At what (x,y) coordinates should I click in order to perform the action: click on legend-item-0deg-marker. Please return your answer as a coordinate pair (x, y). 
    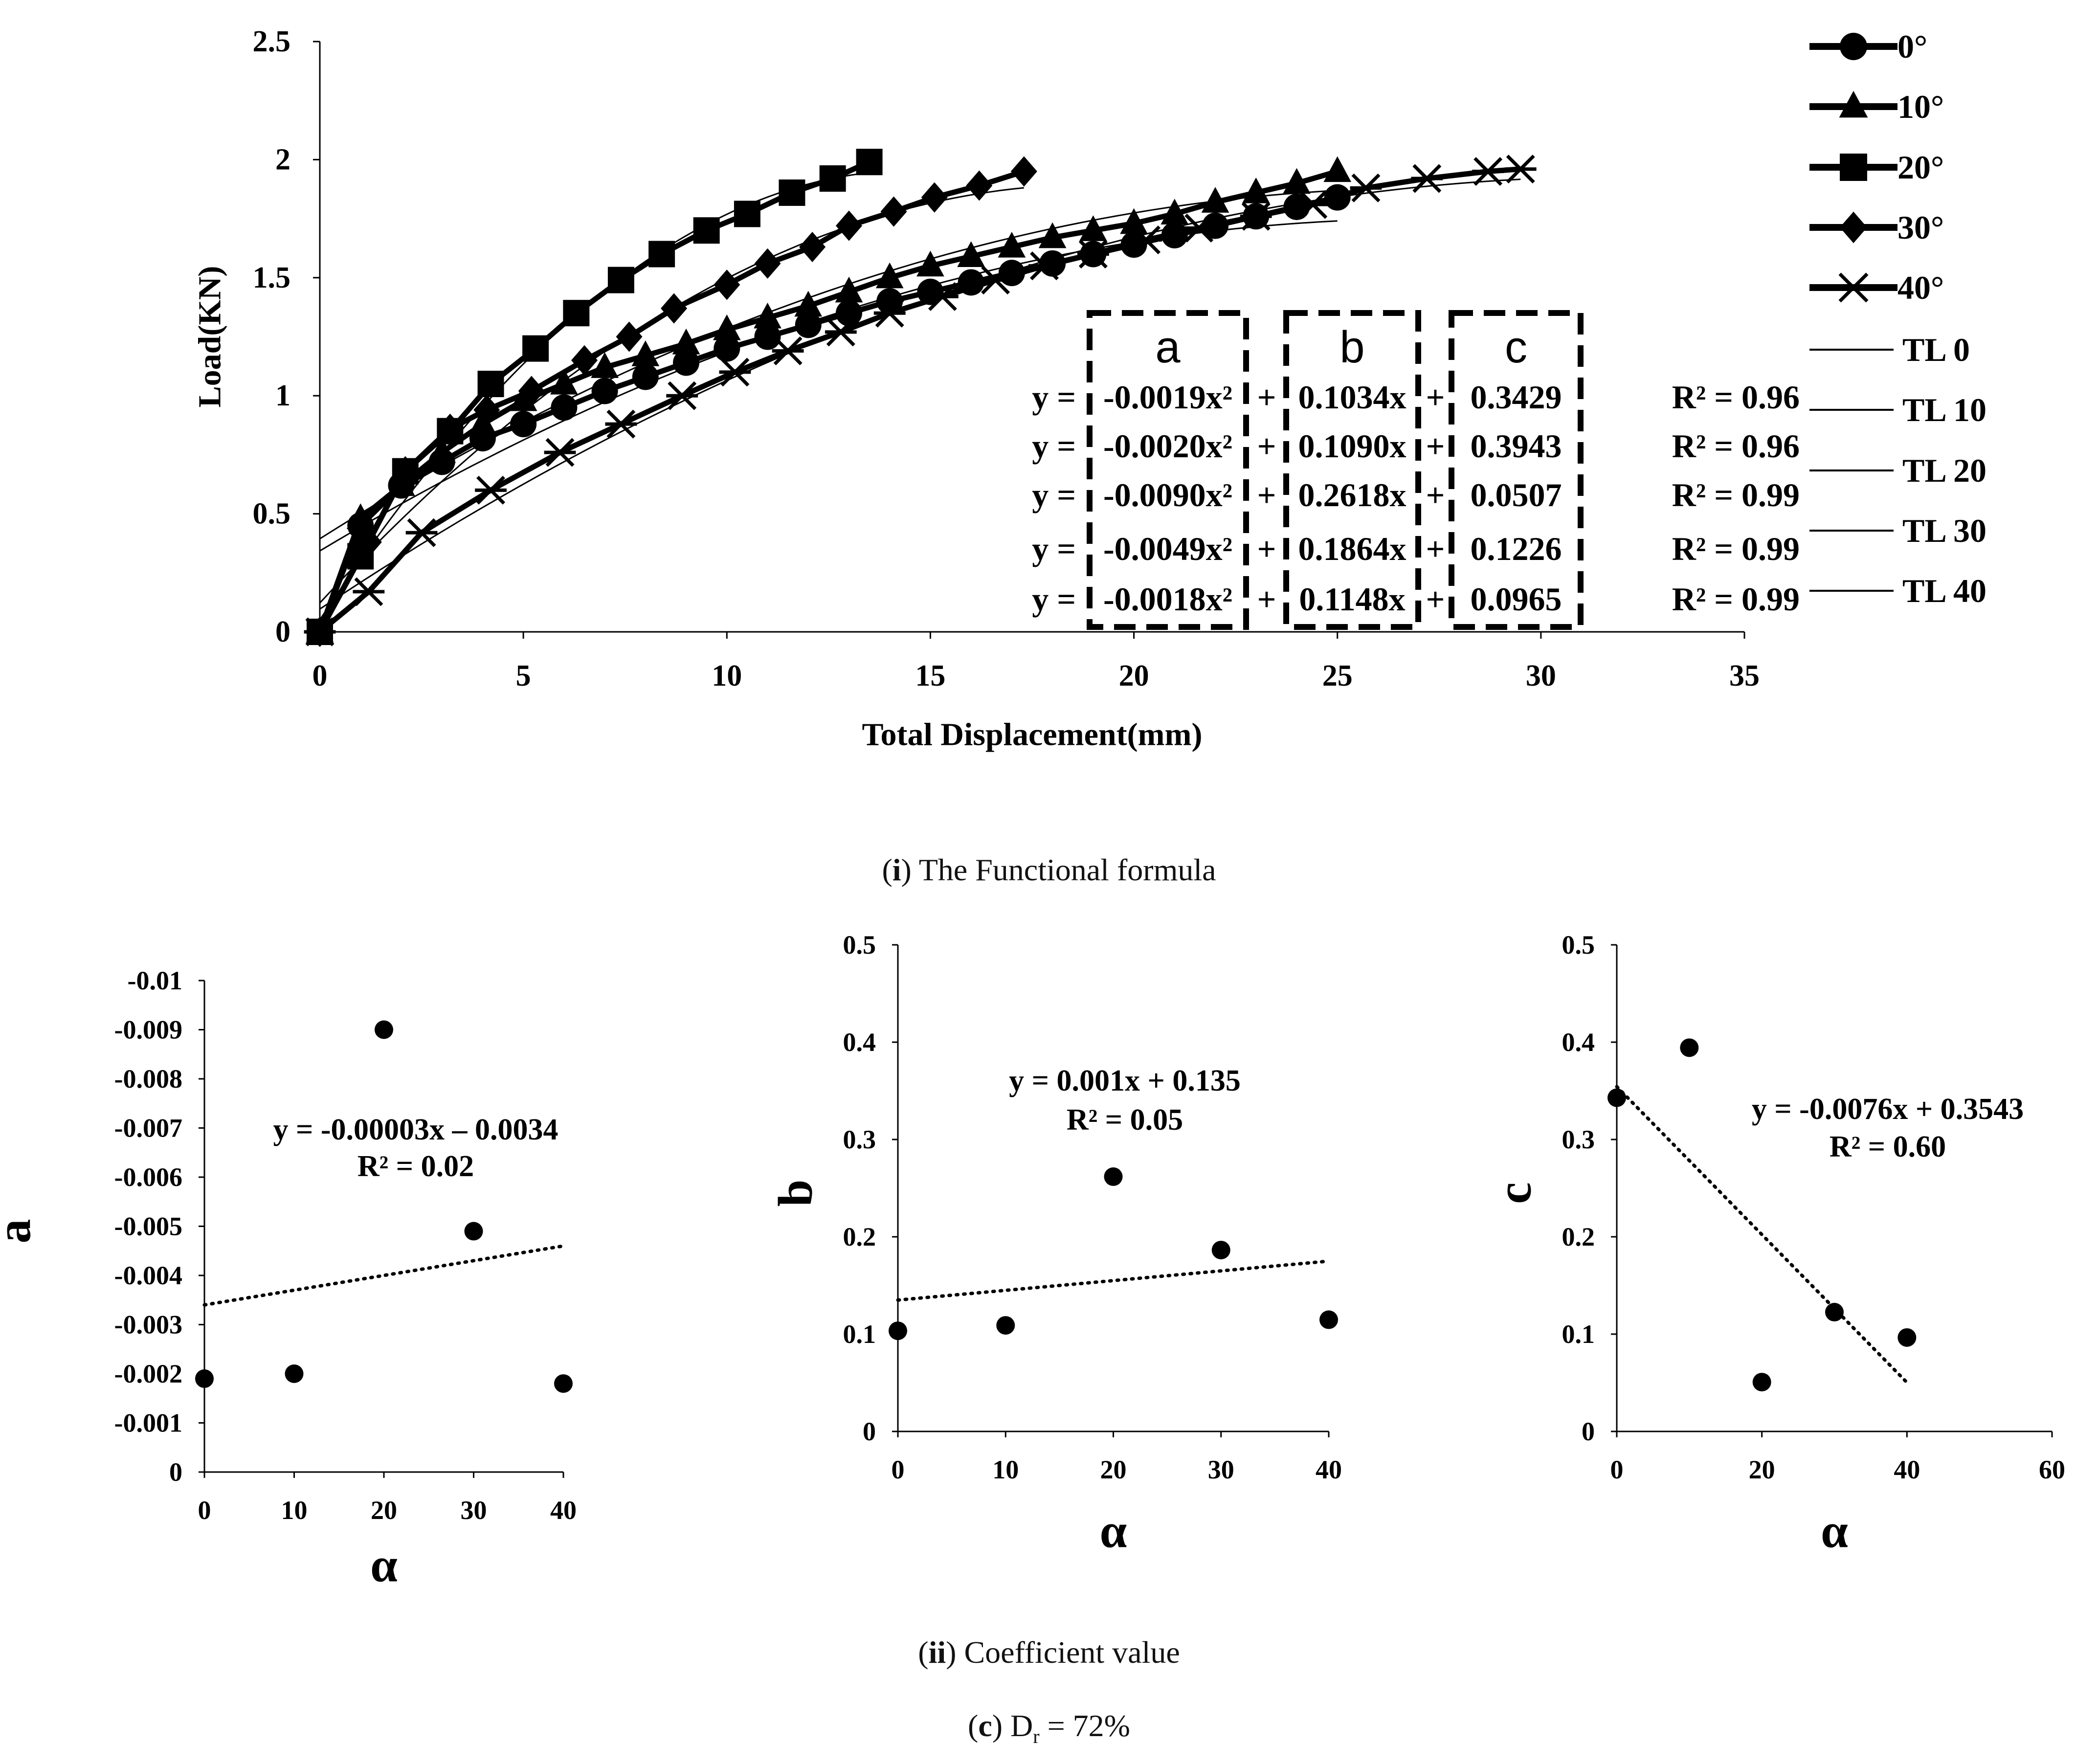
    Looking at the image, I should click on (1854, 46).